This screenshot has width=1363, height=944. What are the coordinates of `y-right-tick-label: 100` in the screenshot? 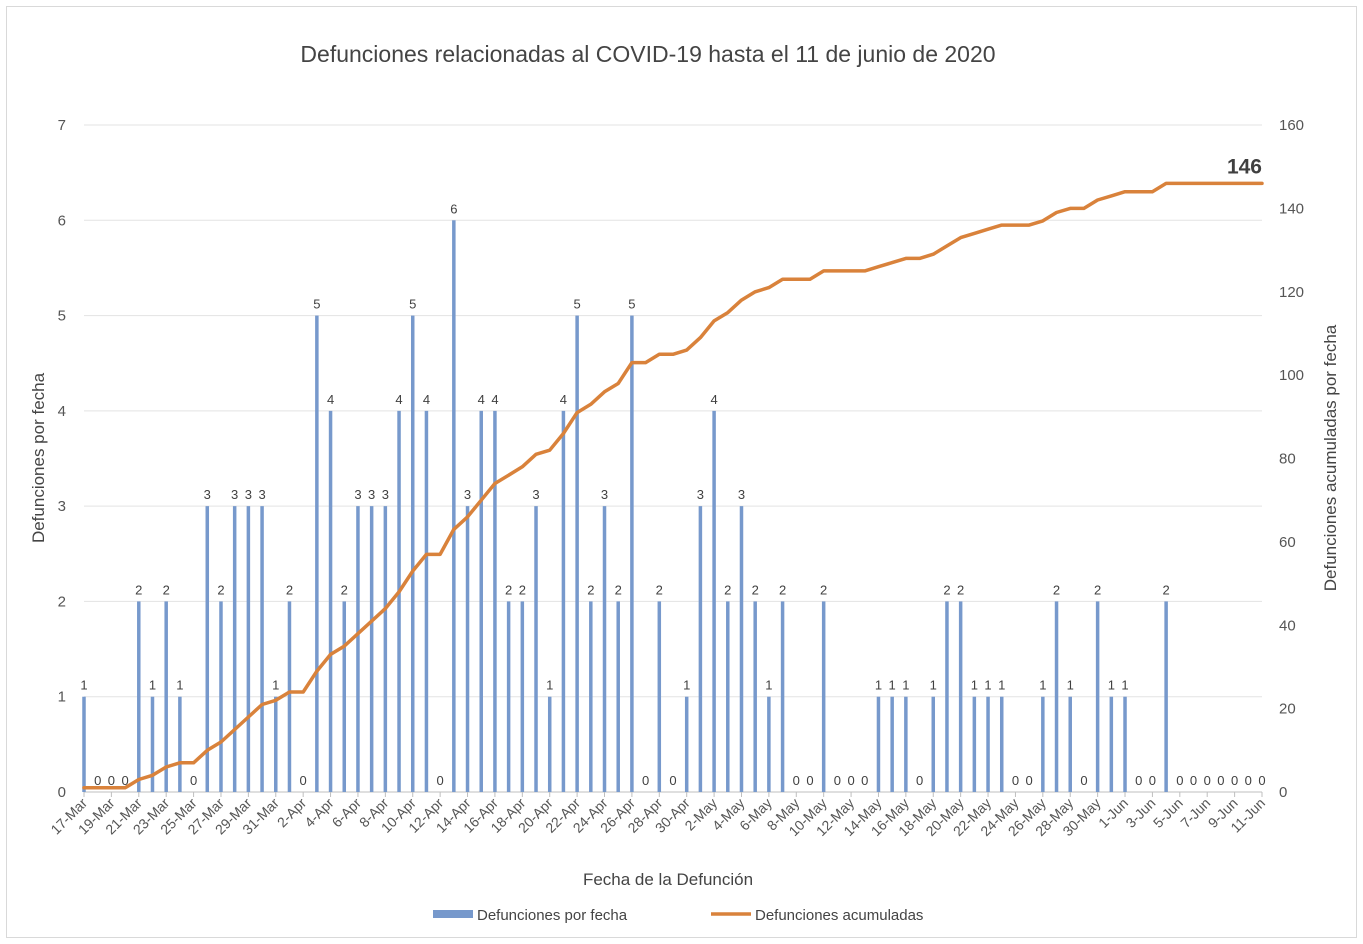 It's located at (1291, 375).